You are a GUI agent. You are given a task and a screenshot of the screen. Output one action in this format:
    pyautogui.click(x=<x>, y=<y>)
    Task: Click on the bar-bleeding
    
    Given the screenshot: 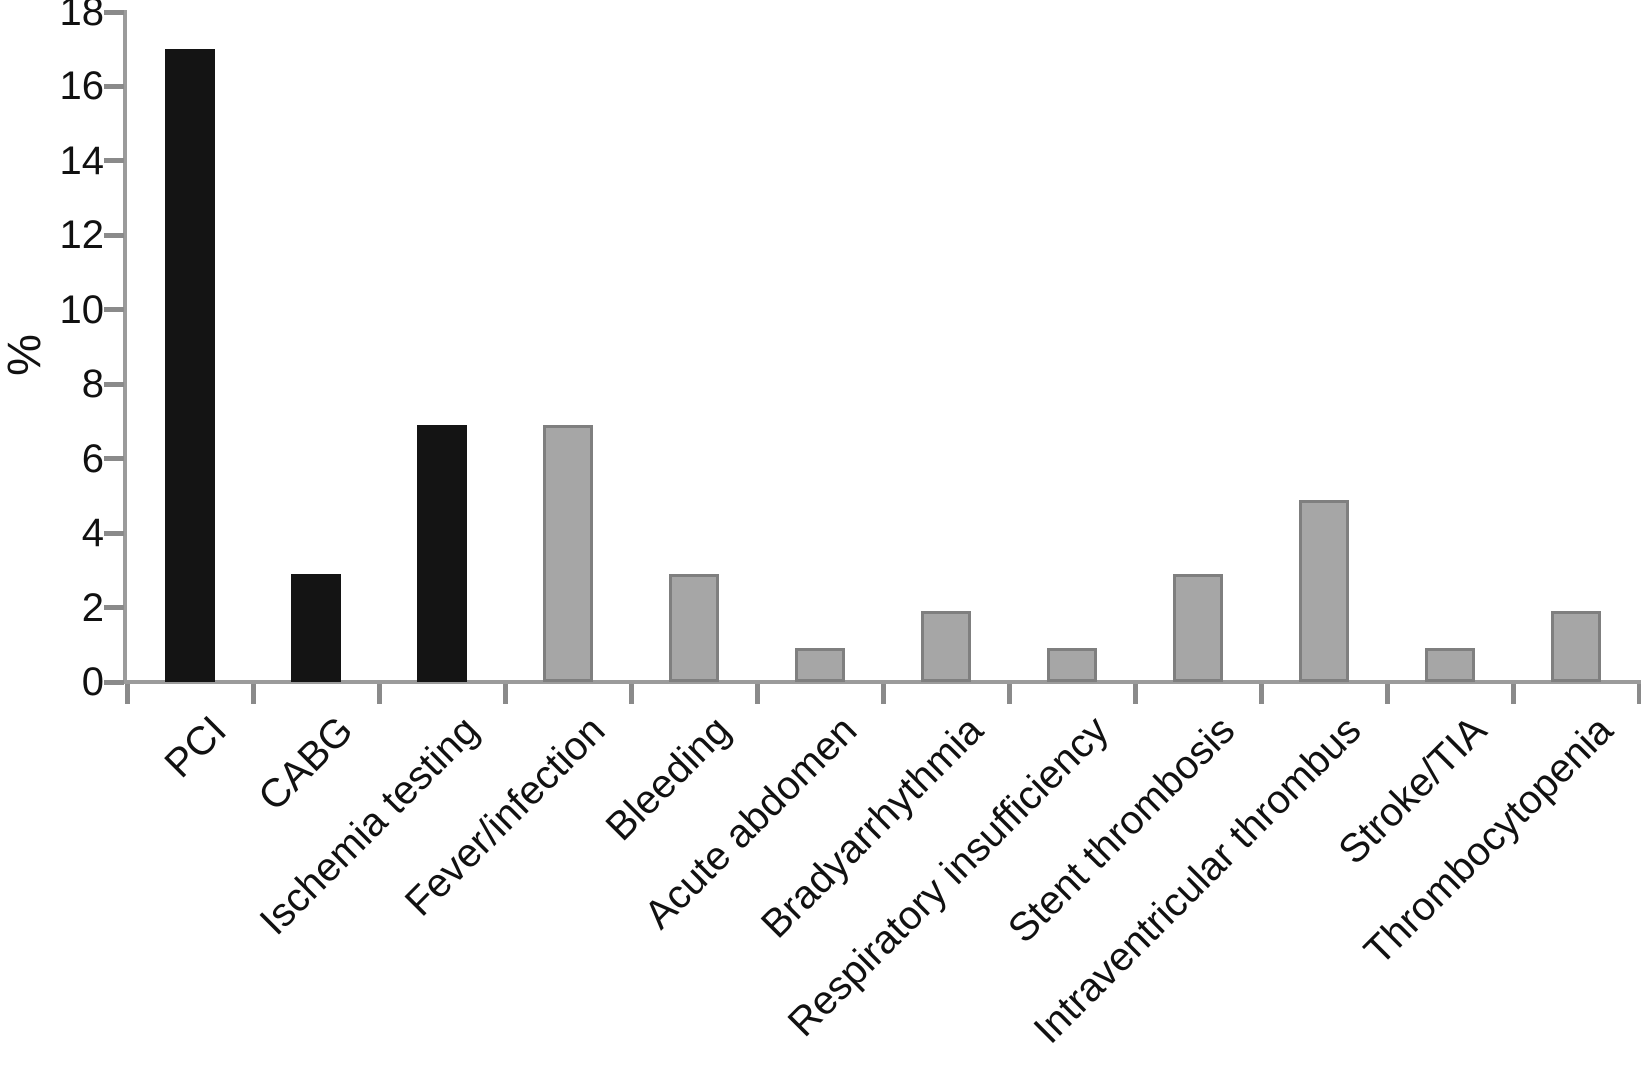 What is the action you would take?
    pyautogui.click(x=694, y=628)
    